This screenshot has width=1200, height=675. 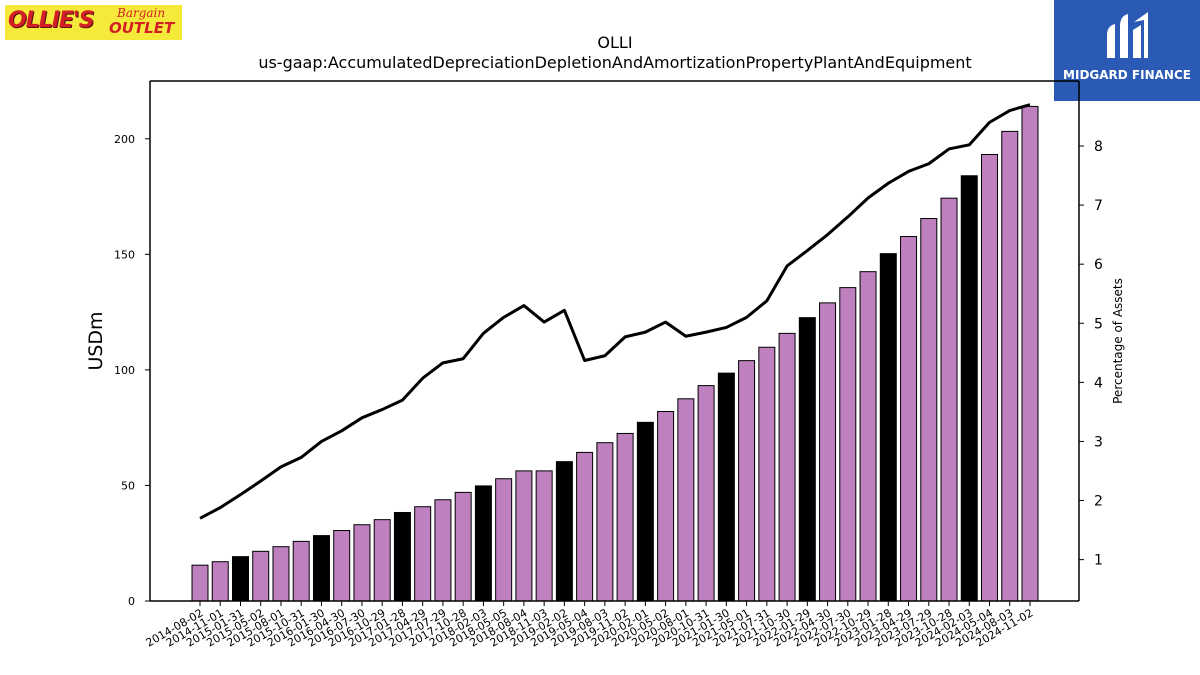 What do you see at coordinates (96, 340) in the screenshot?
I see `y-axis-label: USDm` at bounding box center [96, 340].